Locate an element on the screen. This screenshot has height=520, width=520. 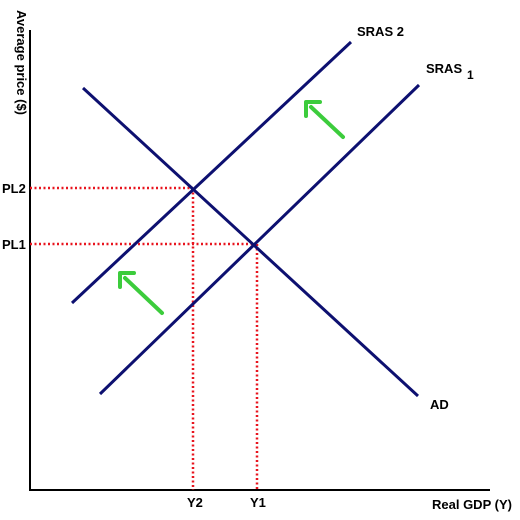
x-axis-title: Real GDP (Y) is located at coordinates (472, 504).